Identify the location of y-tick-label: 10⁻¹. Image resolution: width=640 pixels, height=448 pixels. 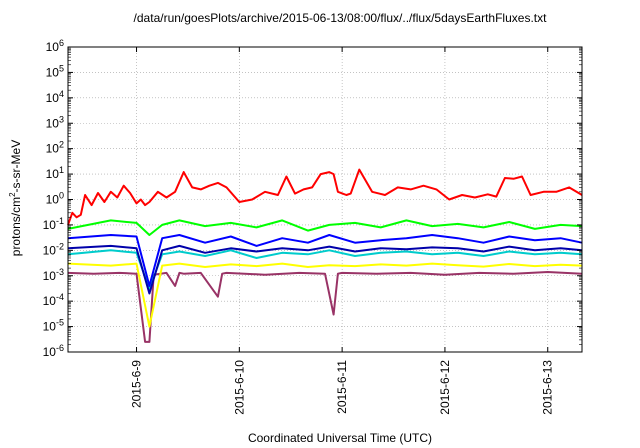
(53, 224).